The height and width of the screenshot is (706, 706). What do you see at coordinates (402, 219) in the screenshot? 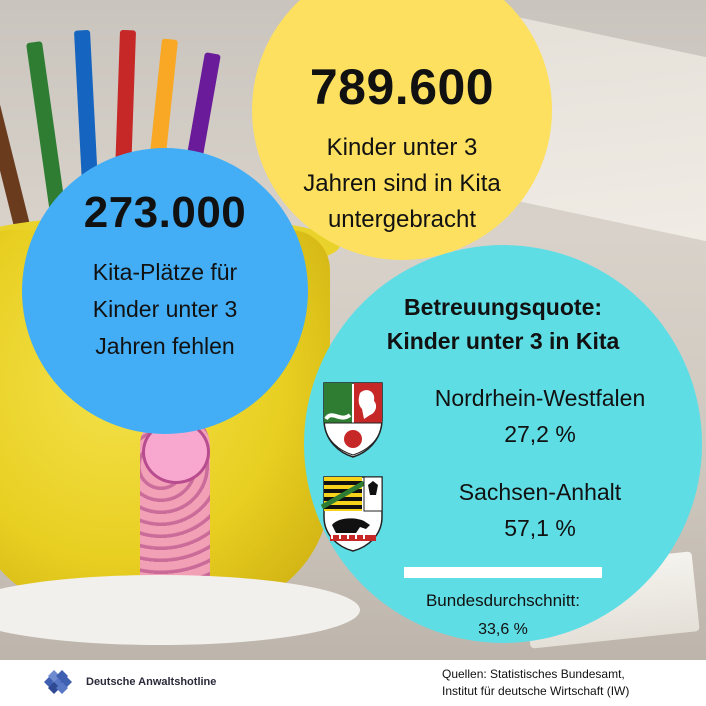
I see `caption-line: untergebracht` at bounding box center [402, 219].